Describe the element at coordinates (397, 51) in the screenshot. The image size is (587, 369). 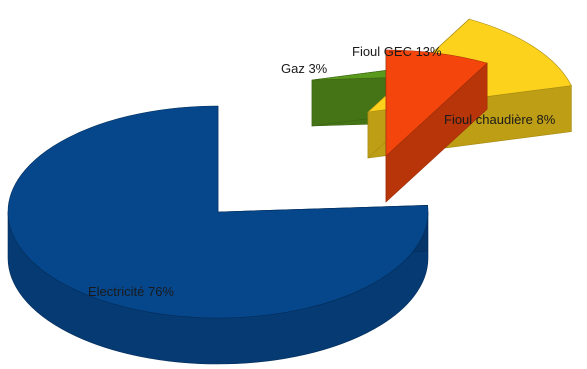
I see `slice-label-fioul-gec: Fioul GEC 13%` at that location.